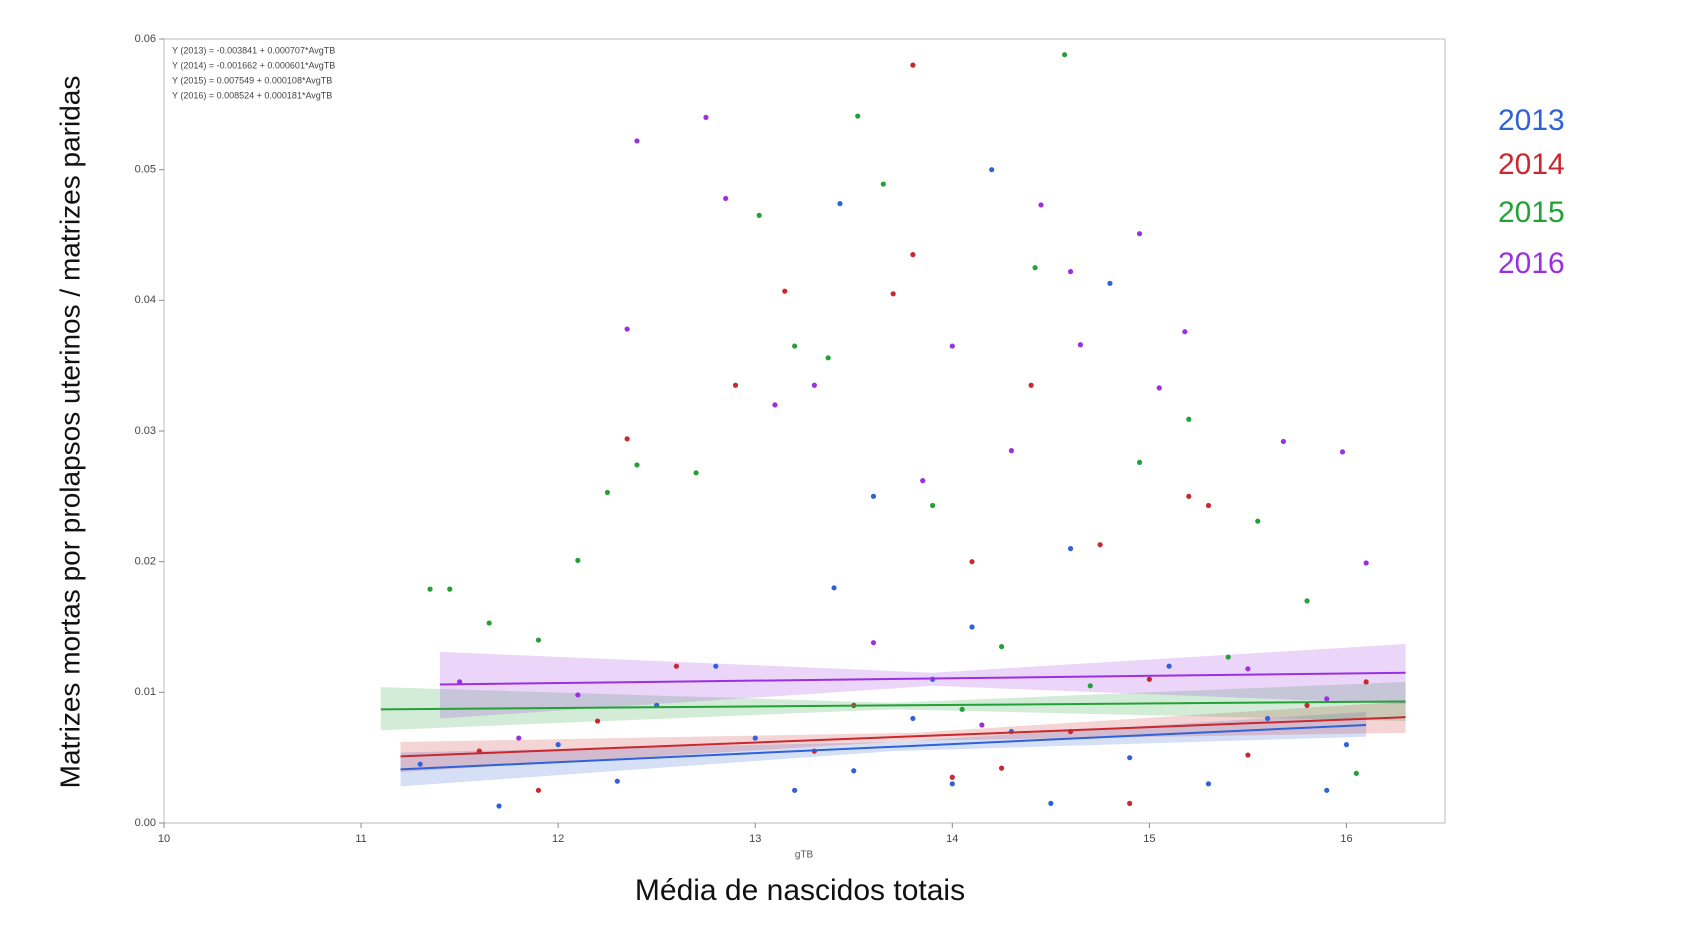 Image resolution: width=1687 pixels, height=949 pixels. Describe the element at coordinates (145, 562) in the screenshot. I see `y-tick-label: 0.02` at that location.